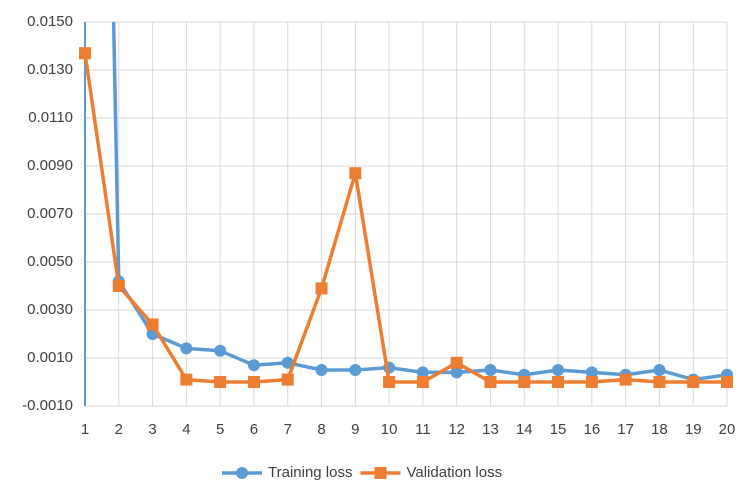  I want to click on x-tick-label: 8, so click(321, 429).